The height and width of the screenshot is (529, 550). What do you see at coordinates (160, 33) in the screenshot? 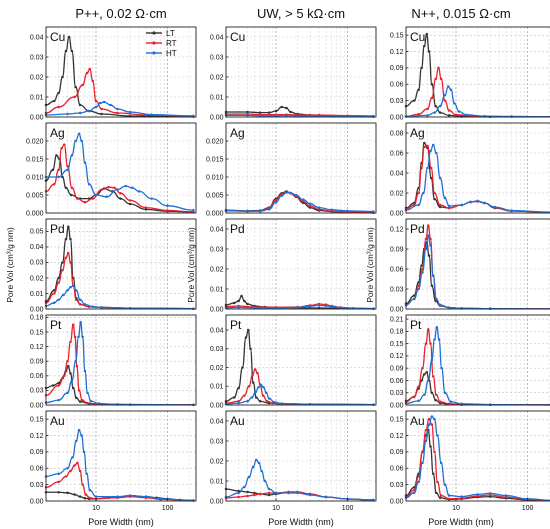
I see `legend-entry-lt: LT` at bounding box center [160, 33].